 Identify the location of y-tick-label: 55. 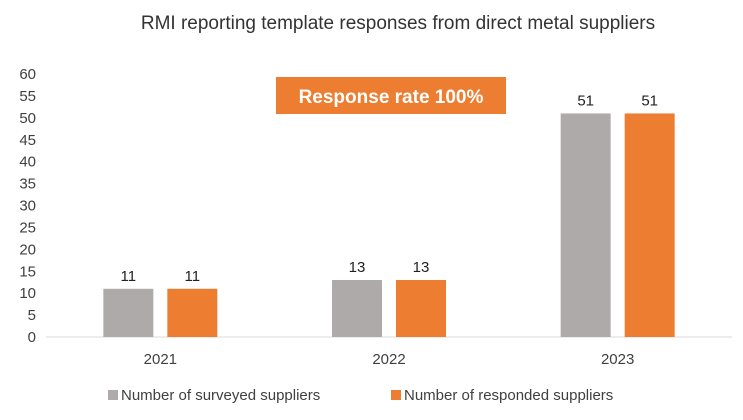
(27, 96).